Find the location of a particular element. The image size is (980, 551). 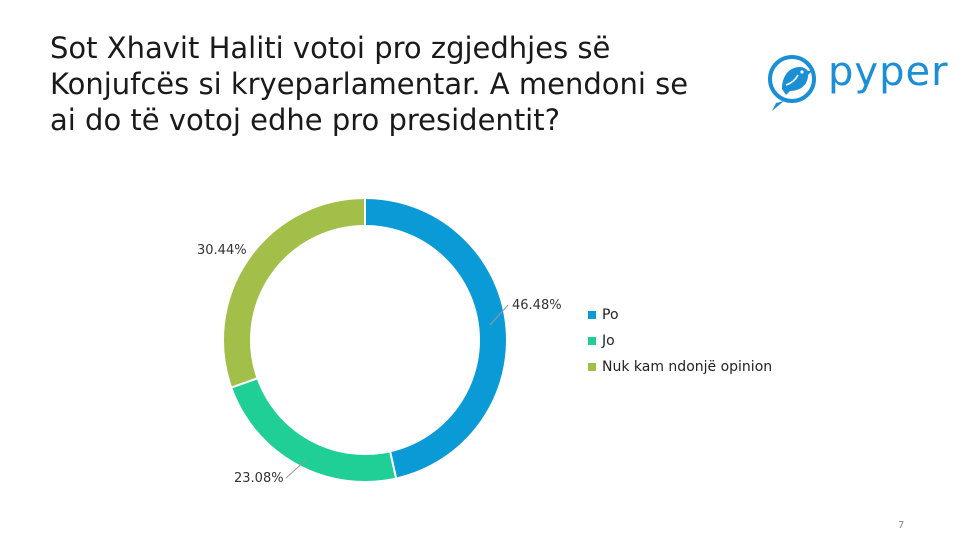

legend-item: Jo is located at coordinates (680, 341).